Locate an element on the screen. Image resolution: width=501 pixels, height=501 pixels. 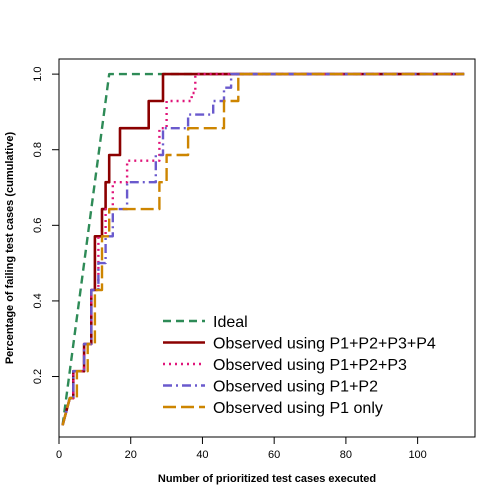
y-tick-label: 1.0 is located at coordinates (38, 73).